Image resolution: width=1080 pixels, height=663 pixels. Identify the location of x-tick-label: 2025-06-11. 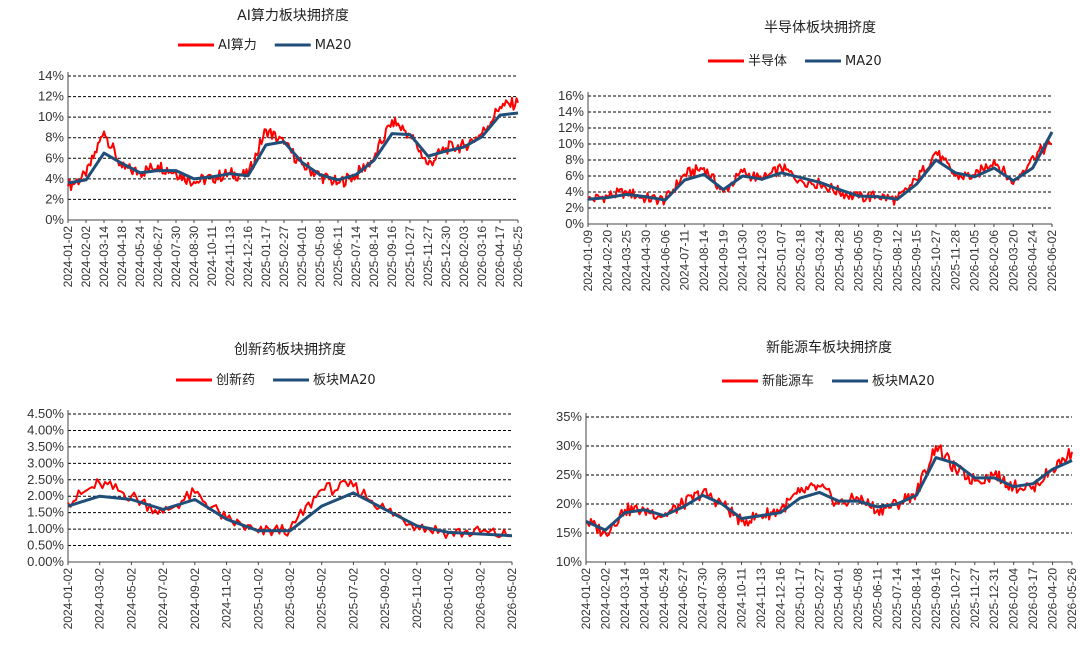
(878, 598).